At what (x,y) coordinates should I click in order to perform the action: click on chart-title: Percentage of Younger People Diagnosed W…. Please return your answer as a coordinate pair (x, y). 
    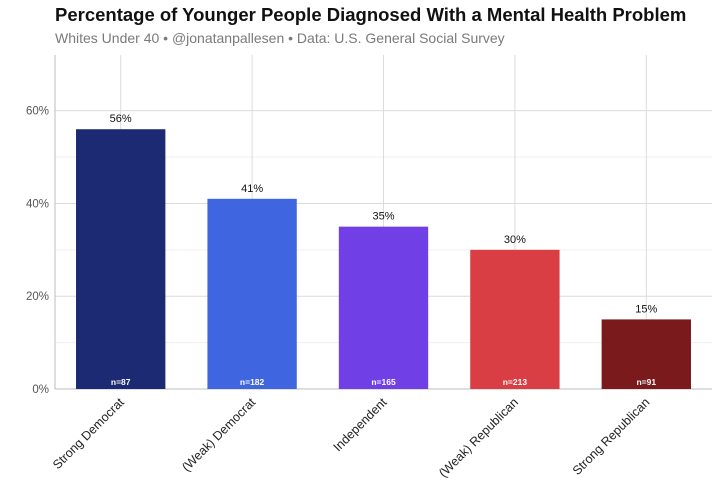
    Looking at the image, I should click on (371, 14).